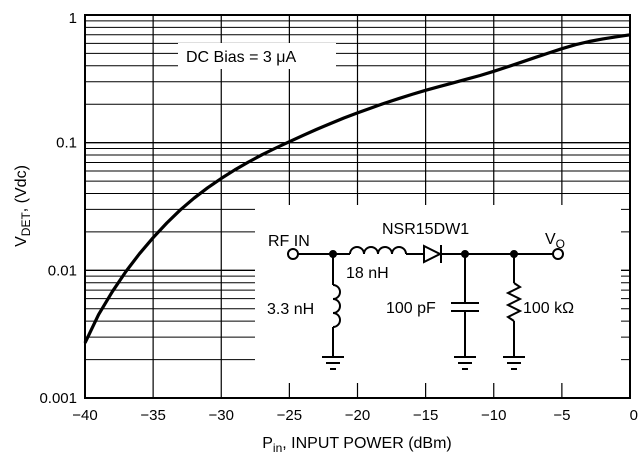 Image resolution: width=639 pixels, height=460 pixels. Describe the element at coordinates (336, 306) in the screenshot. I see `shunt-inductor-coil` at that location.